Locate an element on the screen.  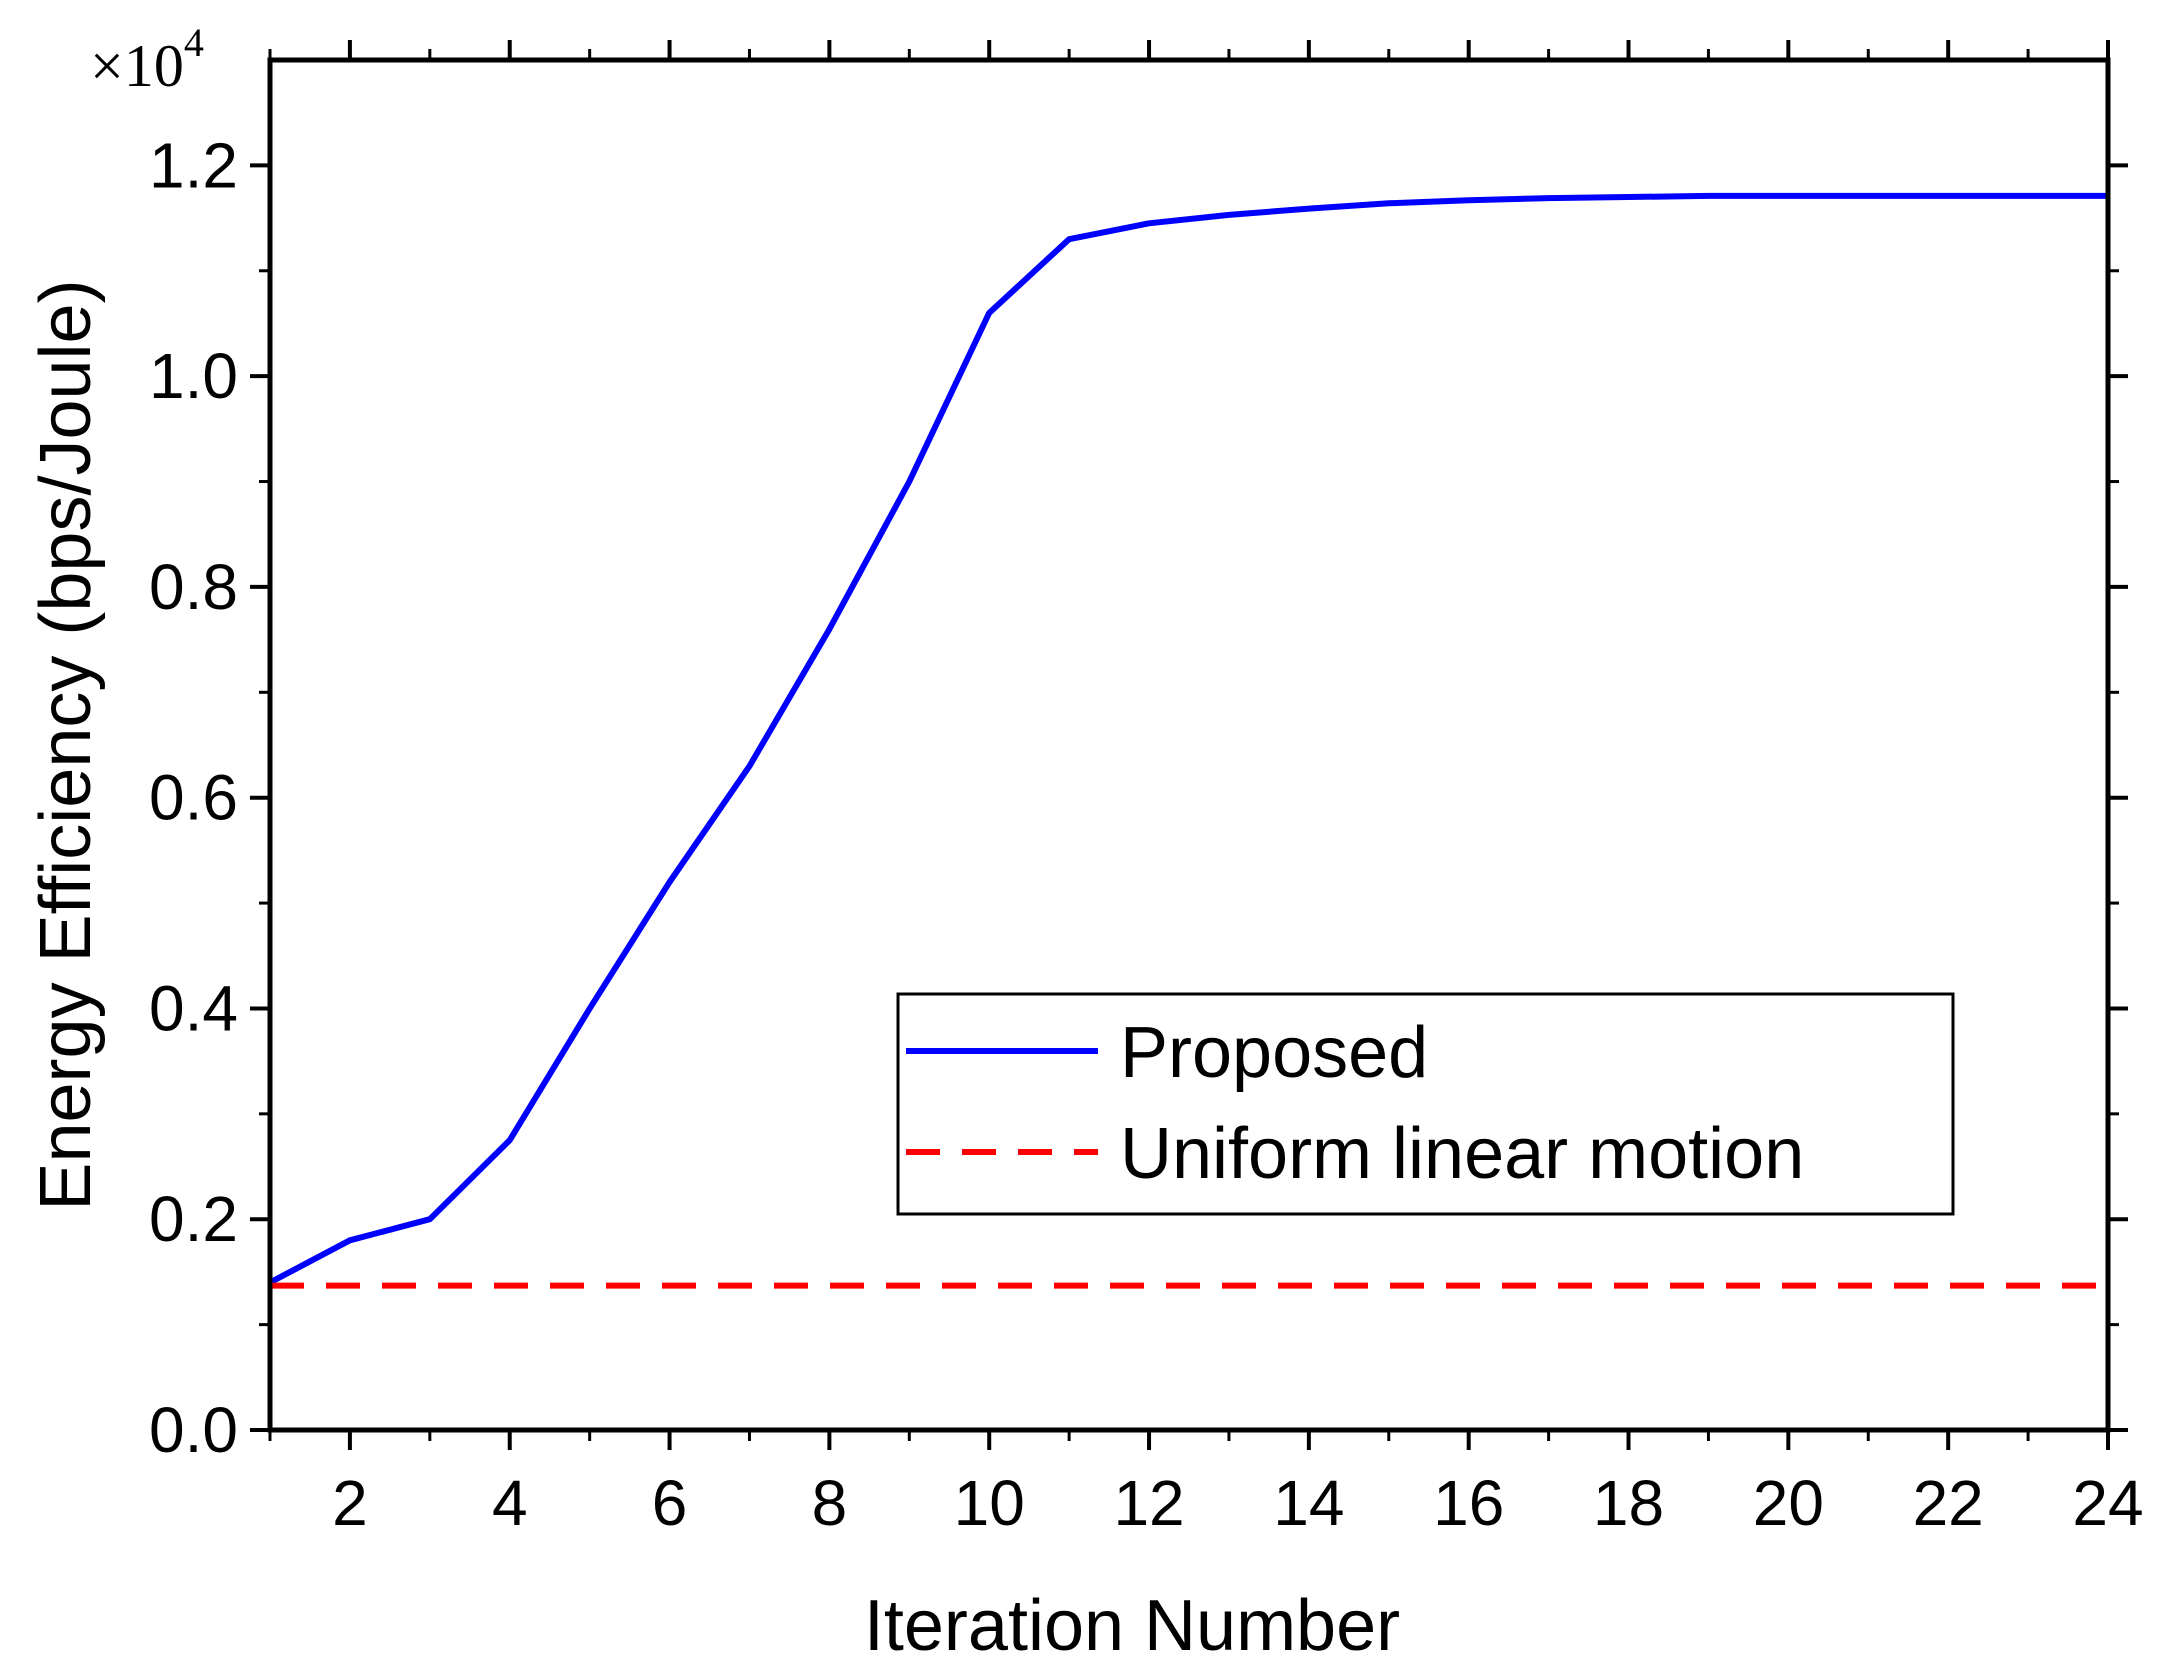
legend-label-proposed: Proposed is located at coordinates (1274, 1053).